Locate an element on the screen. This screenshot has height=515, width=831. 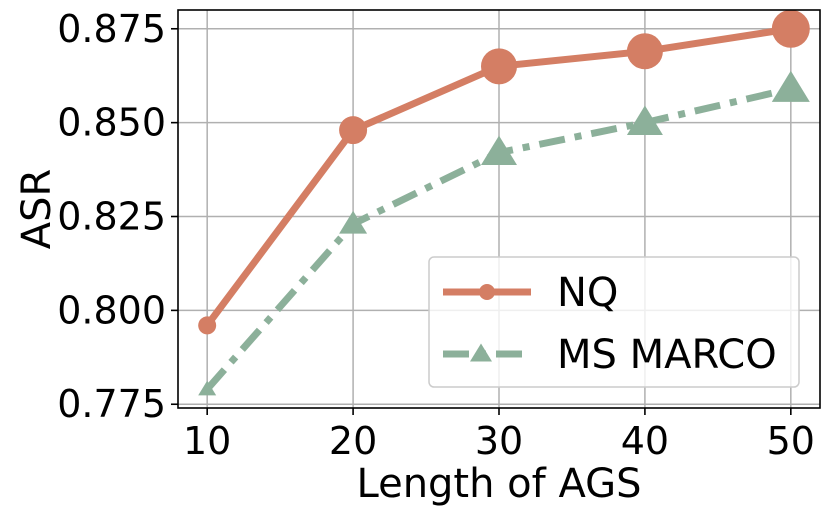
y-tick-label: 0.825 is located at coordinates (111, 217).